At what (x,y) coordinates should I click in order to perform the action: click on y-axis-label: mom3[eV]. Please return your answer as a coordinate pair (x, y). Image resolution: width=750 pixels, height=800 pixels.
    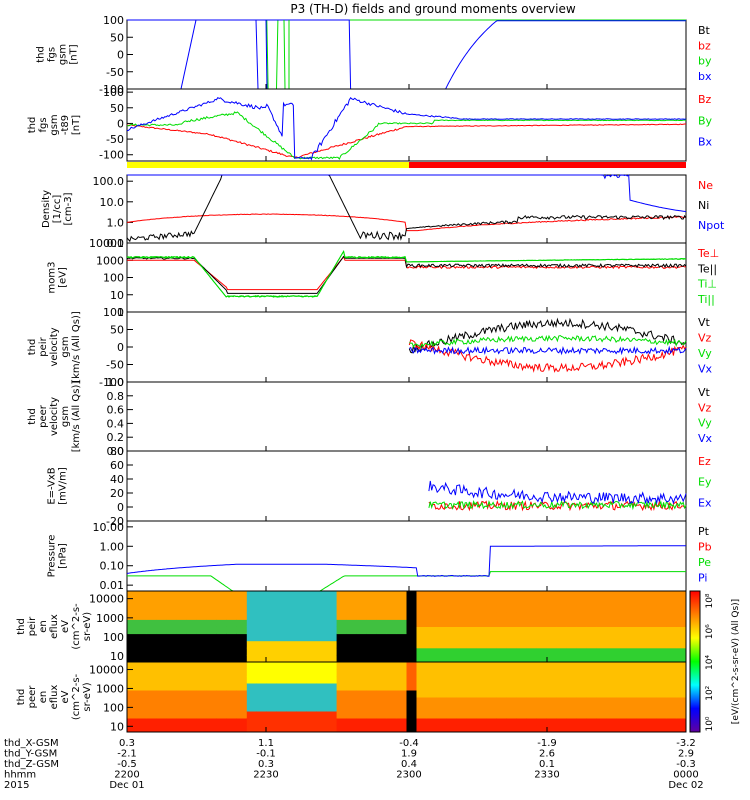
    Looking at the image, I should click on (58, 278).